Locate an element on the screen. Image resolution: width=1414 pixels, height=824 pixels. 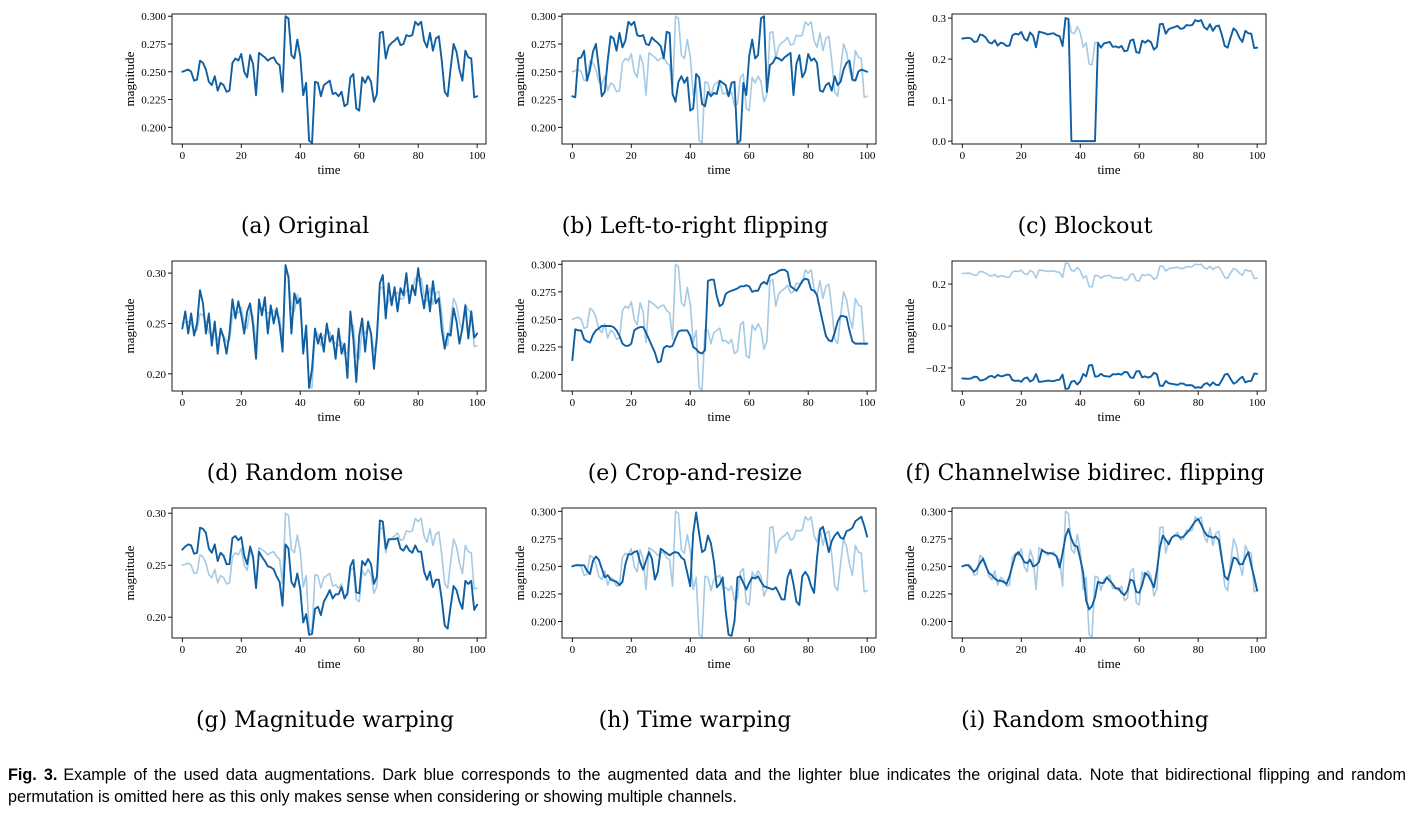
y-tick-label: 0.20 is located at coordinates (157, 618).